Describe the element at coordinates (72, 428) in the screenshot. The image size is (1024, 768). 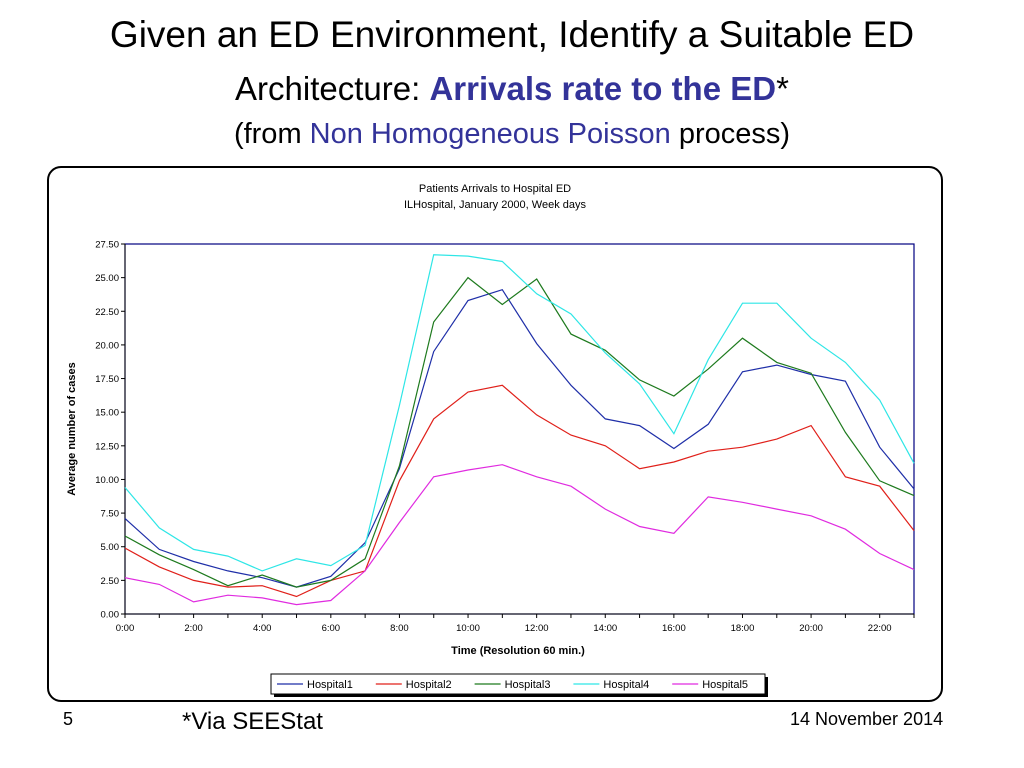
I see `y-axis-label: Average number of cases` at that location.